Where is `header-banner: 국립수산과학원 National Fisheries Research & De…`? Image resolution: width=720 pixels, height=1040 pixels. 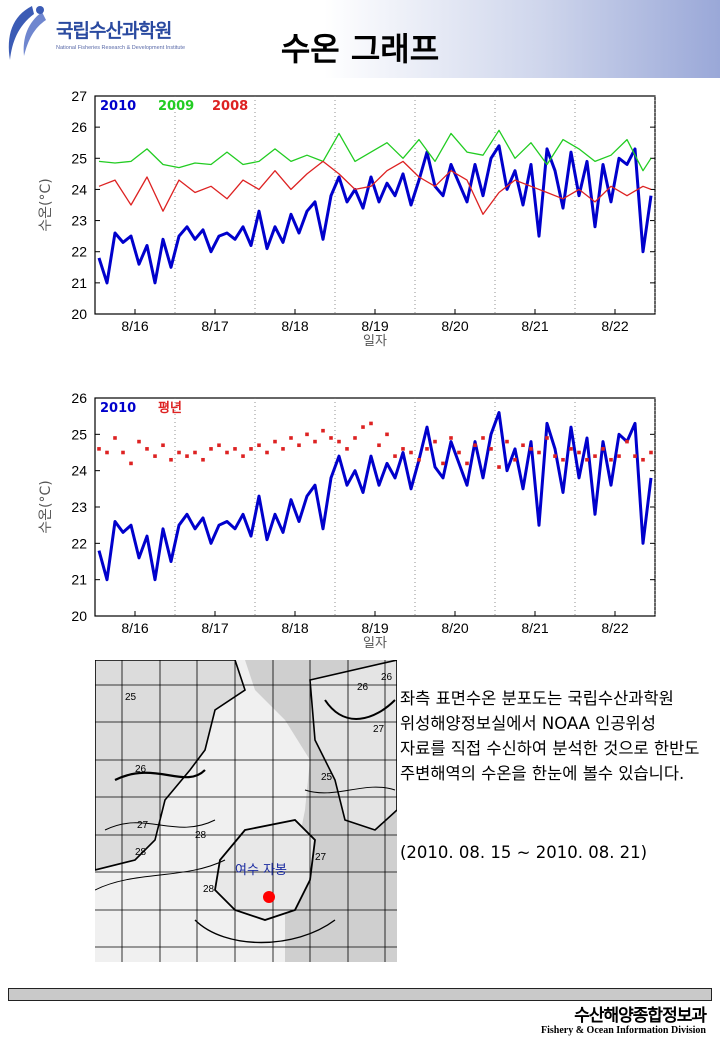
header-banner: 국립수산과학원 National Fisheries Research & De… is located at coordinates (360, 39).